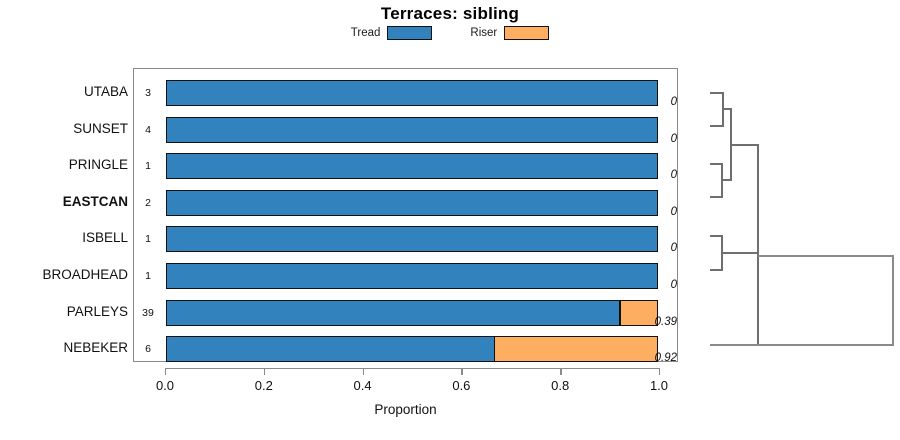 The width and height of the screenshot is (900, 440). What do you see at coordinates (98, 165) in the screenshot?
I see `y-axis-label-pringle: PRINGLE` at bounding box center [98, 165].